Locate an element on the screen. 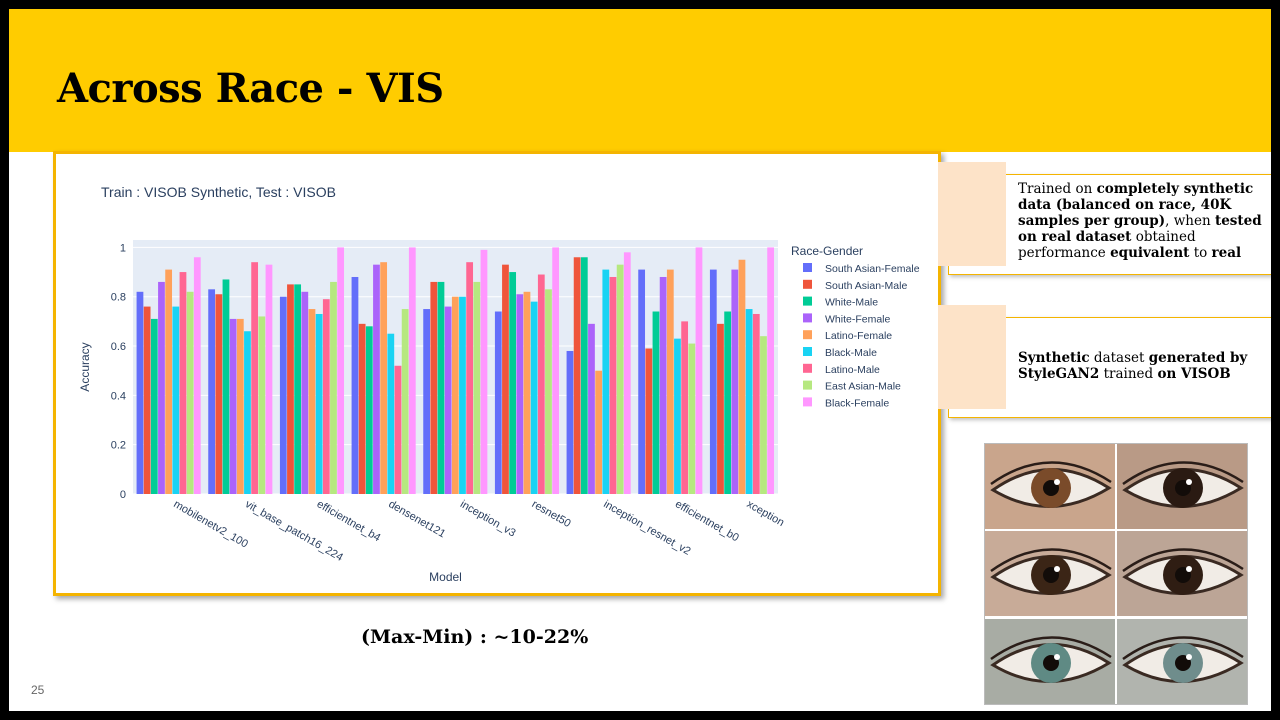 Image resolution: width=1280 pixels, height=720 pixels. legend-label: Latino-Male is located at coordinates (852, 370).